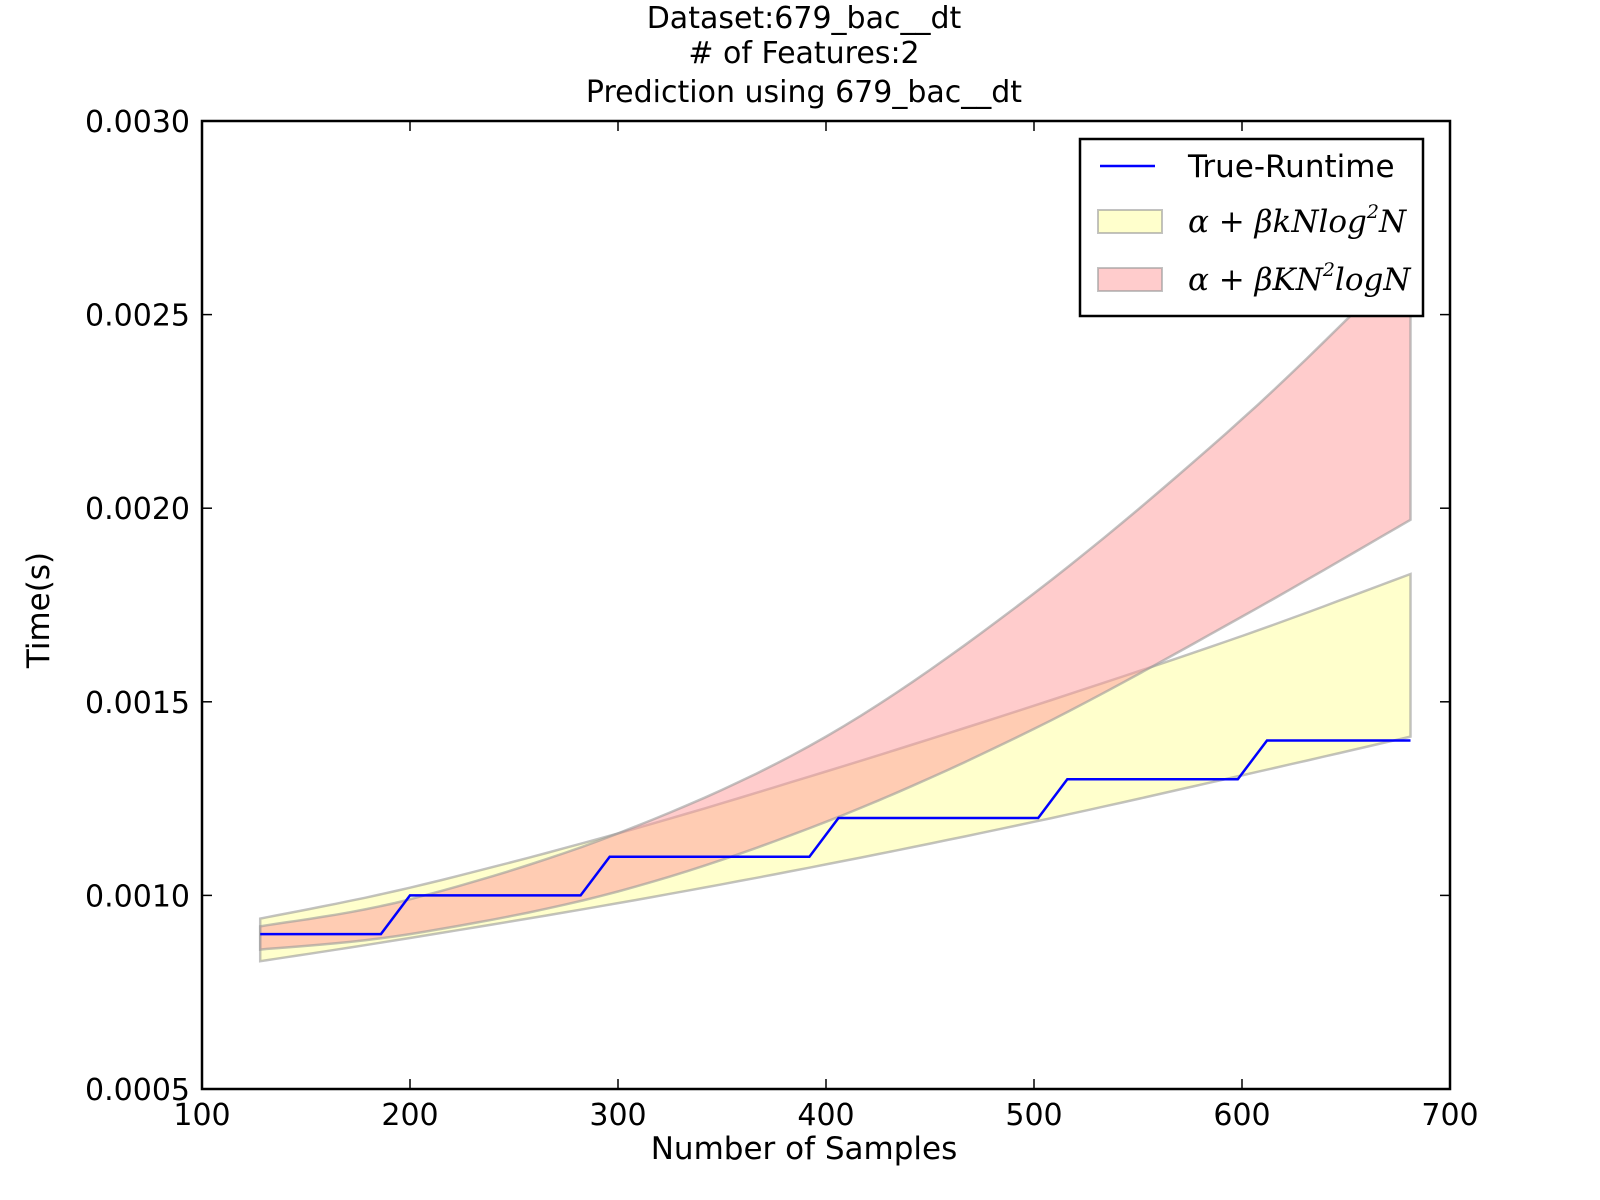  I want to click on x-tick-label: 500, so click(1033, 1115).